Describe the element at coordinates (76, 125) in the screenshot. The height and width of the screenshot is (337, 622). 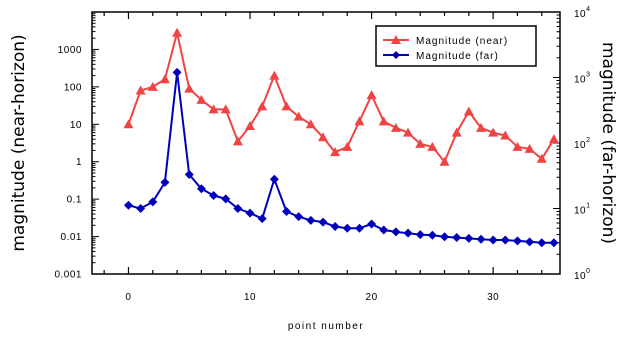
I see `left-tick-label: 10` at that location.